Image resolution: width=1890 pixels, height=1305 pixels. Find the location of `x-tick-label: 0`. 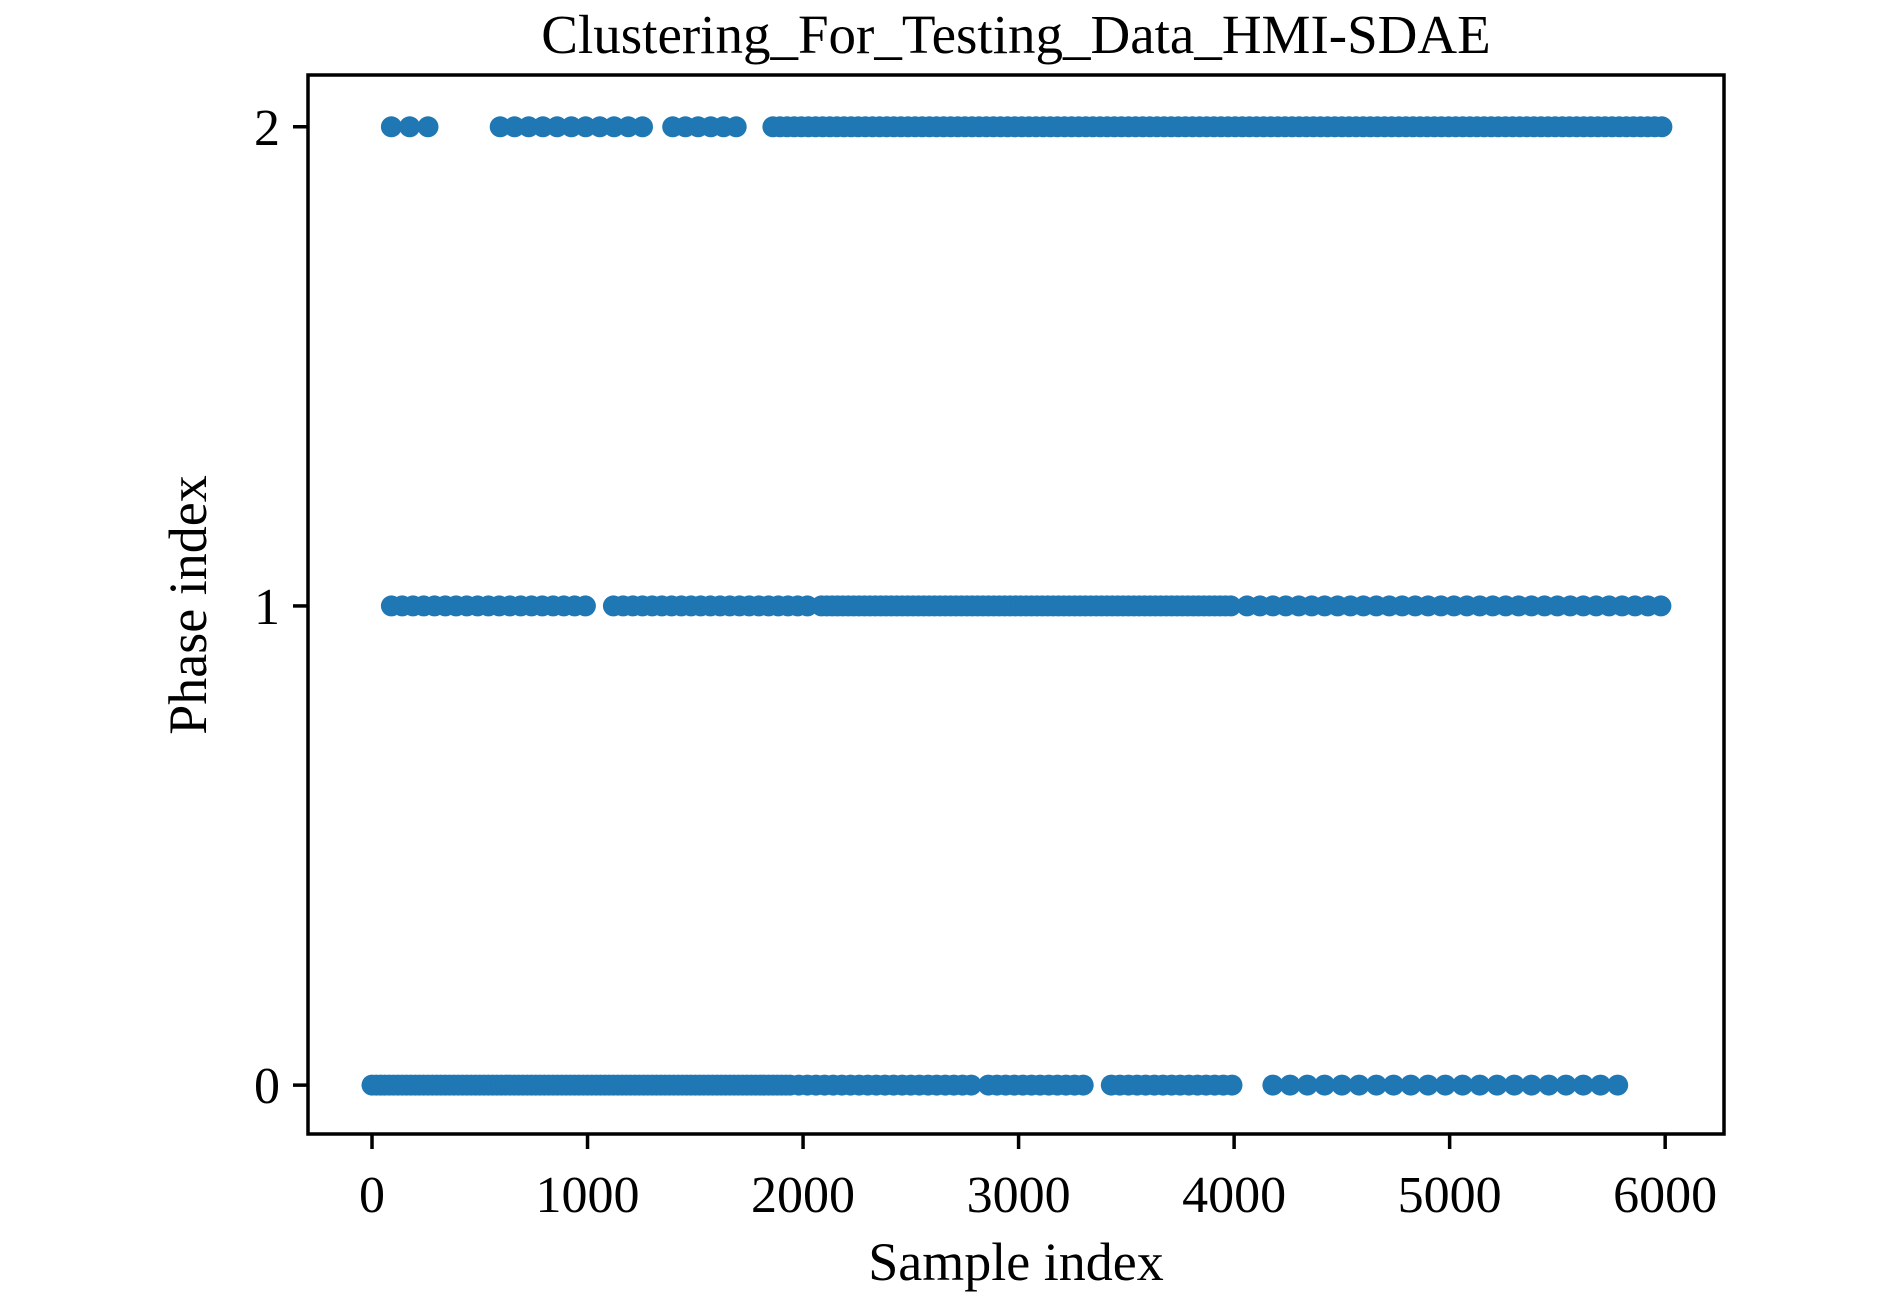

x-tick-label: 0 is located at coordinates (372, 1195).